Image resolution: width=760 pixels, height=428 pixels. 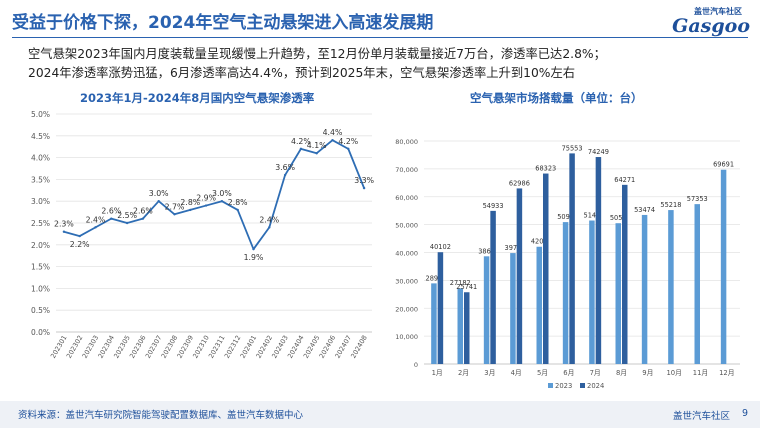 What do you see at coordinates (406, 337) in the screenshot?
I see `bar-y-tick-label: 10,000` at bounding box center [406, 337].